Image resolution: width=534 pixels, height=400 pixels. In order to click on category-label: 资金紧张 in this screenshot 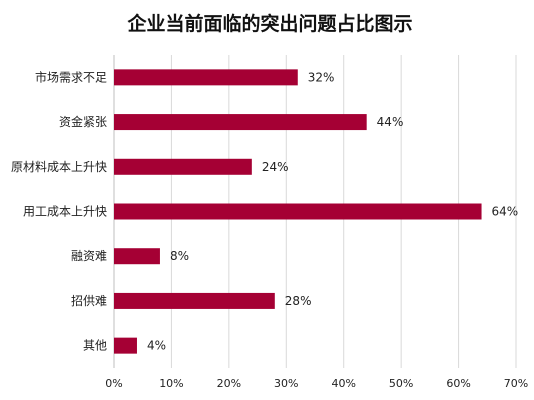, I will do `click(83, 121)`.